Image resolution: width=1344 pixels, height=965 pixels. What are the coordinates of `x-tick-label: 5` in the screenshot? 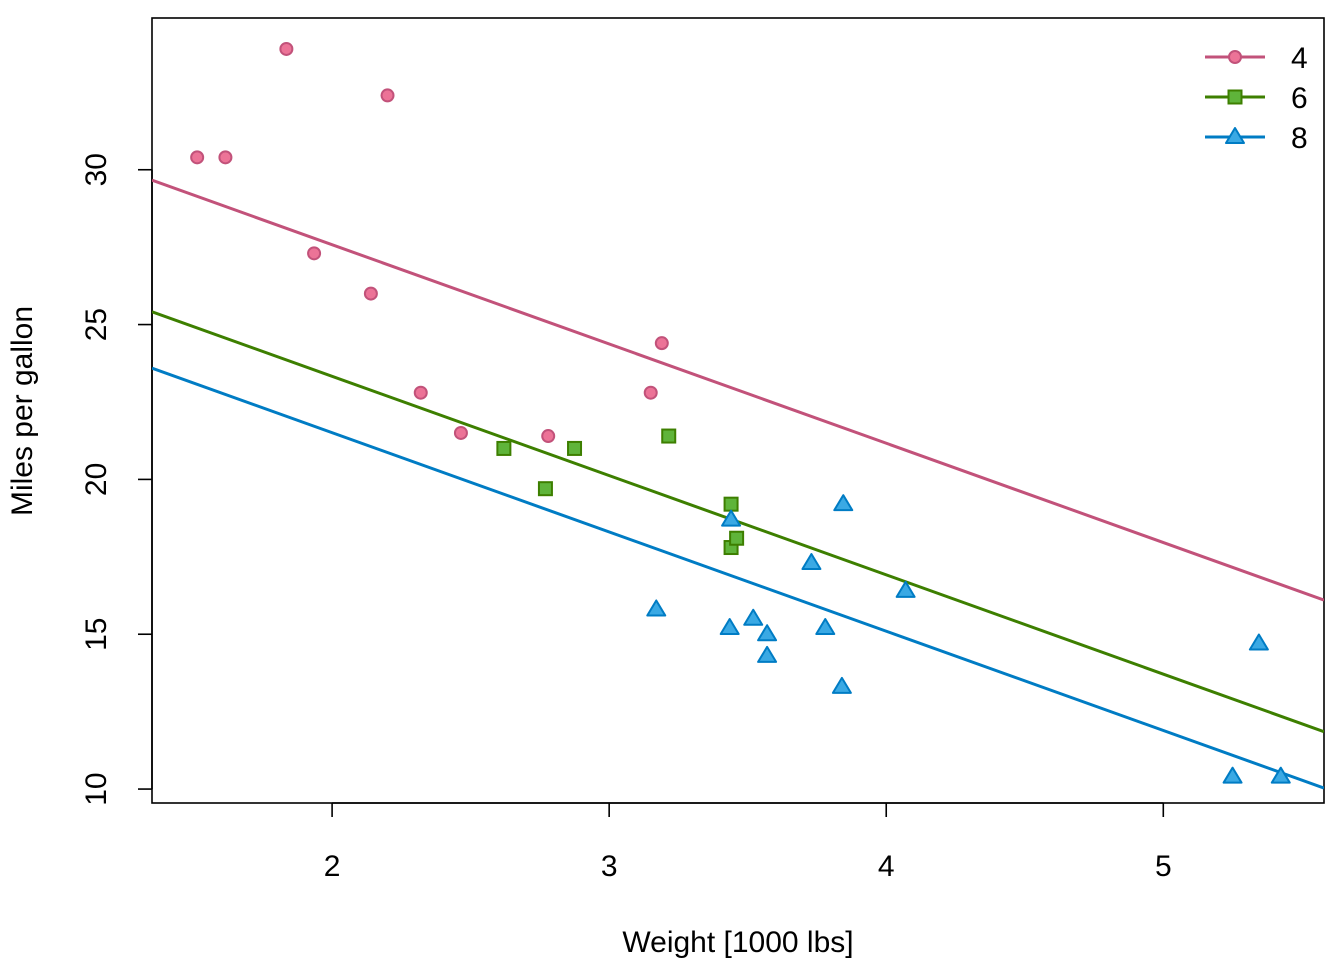 It's located at (1163, 866).